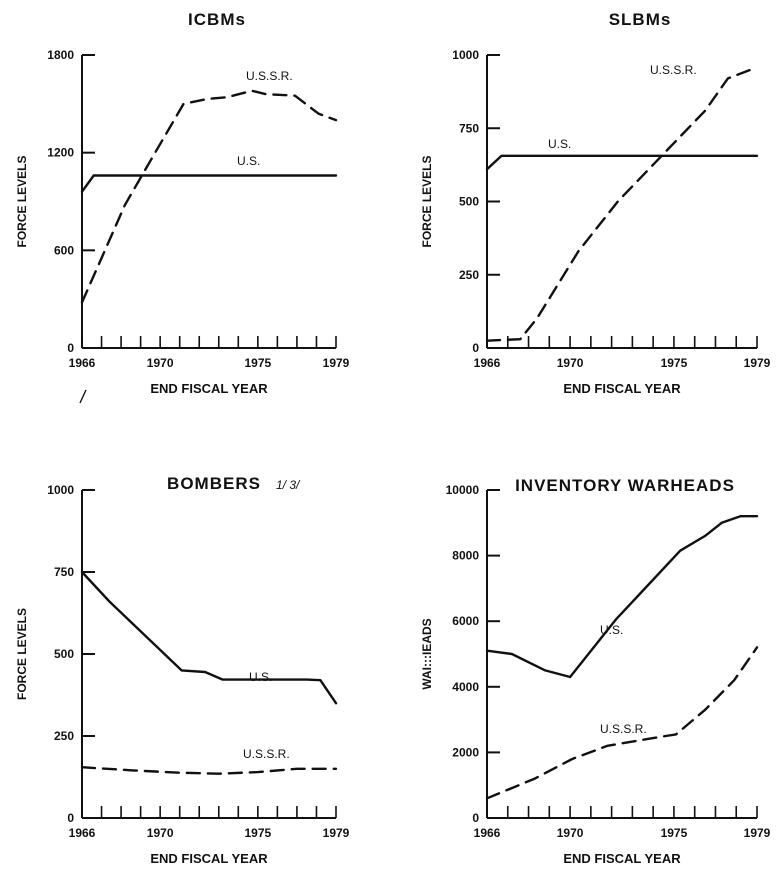  What do you see at coordinates (64, 250) in the screenshot?
I see `y-tick-label: 600` at bounding box center [64, 250].